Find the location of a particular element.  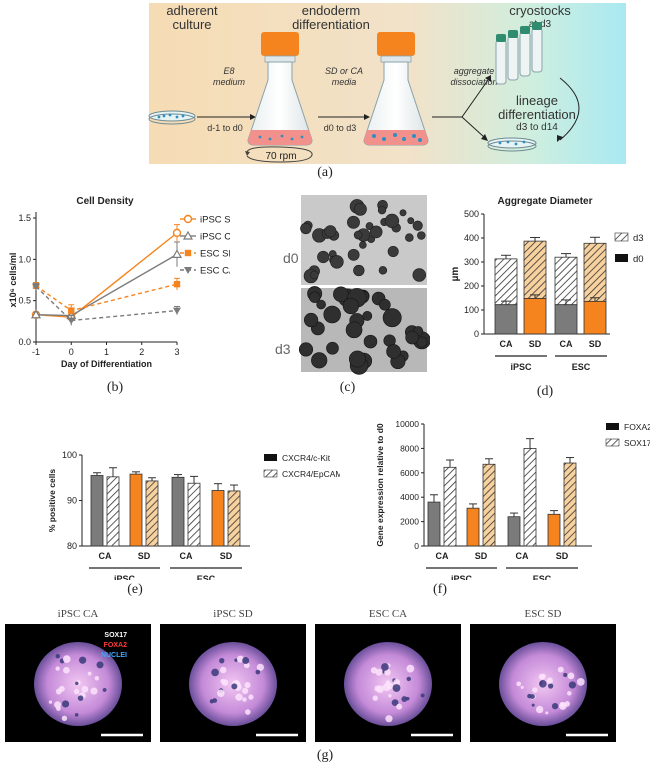

chart-d-group-label: iPSC is located at coordinates (521, 367).